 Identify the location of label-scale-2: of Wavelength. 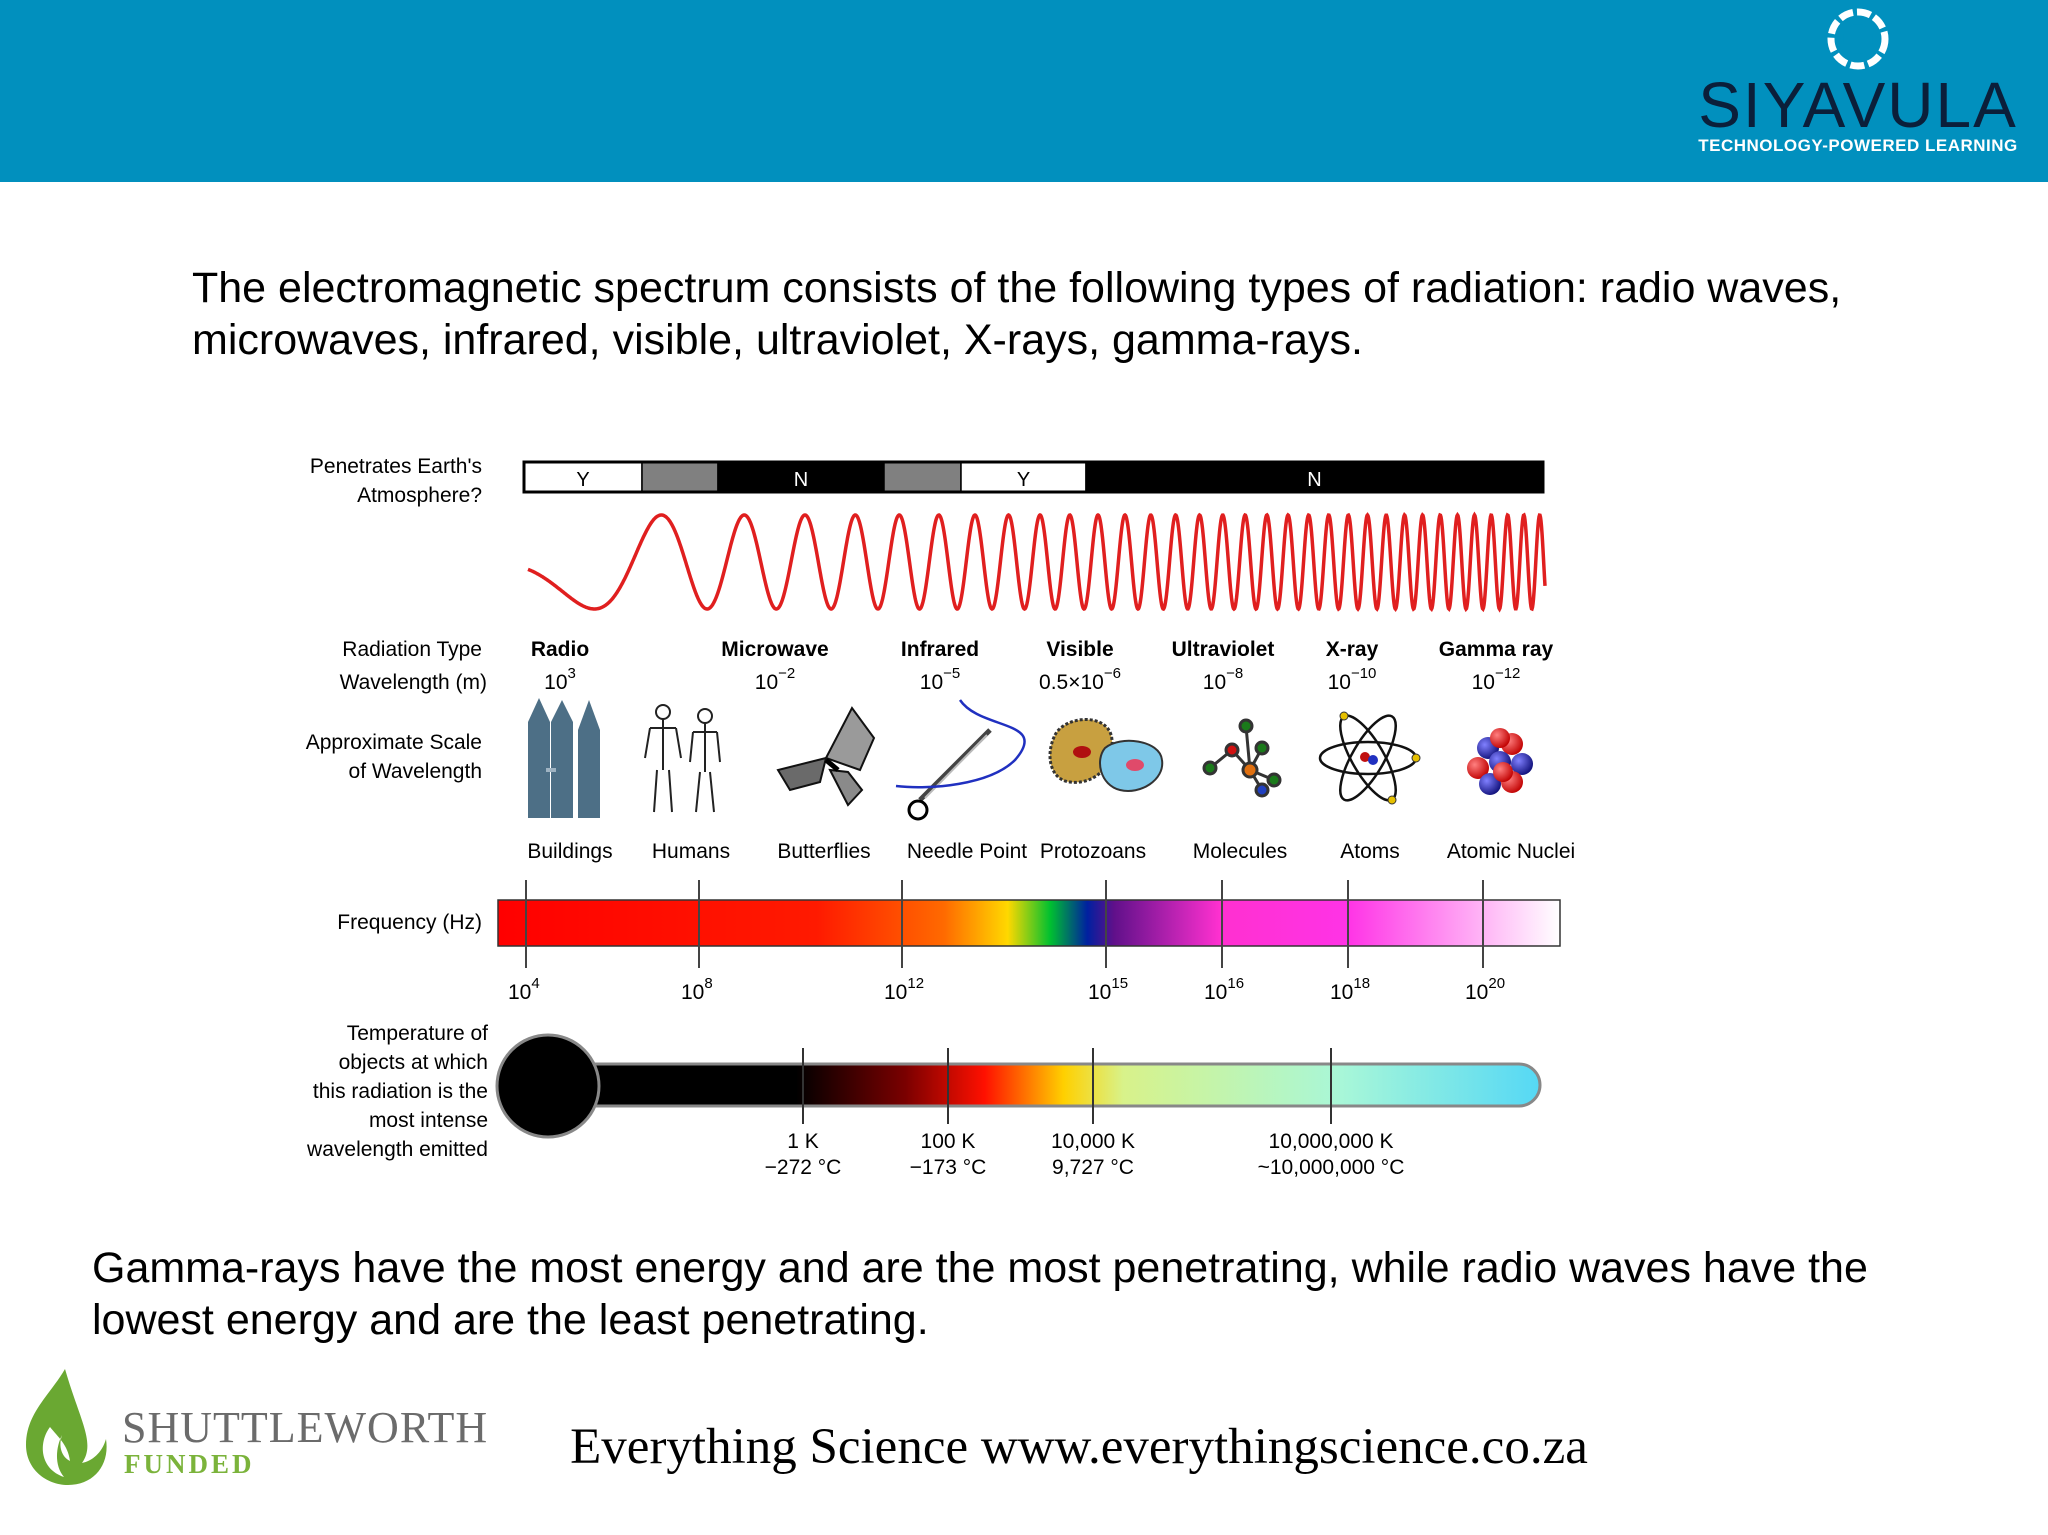
(415, 771).